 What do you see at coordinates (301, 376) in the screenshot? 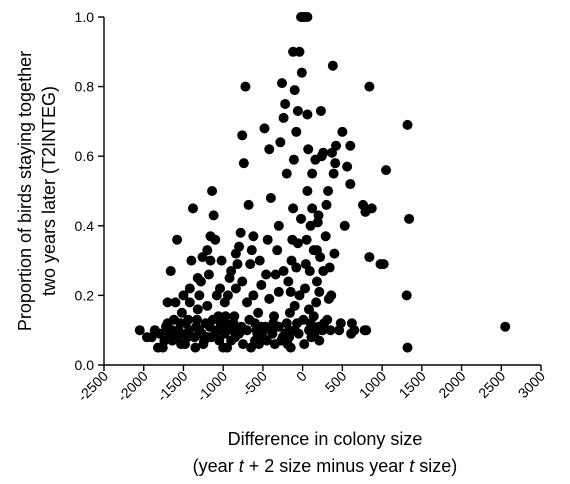
I see `x-tick-label: 0` at bounding box center [301, 376].